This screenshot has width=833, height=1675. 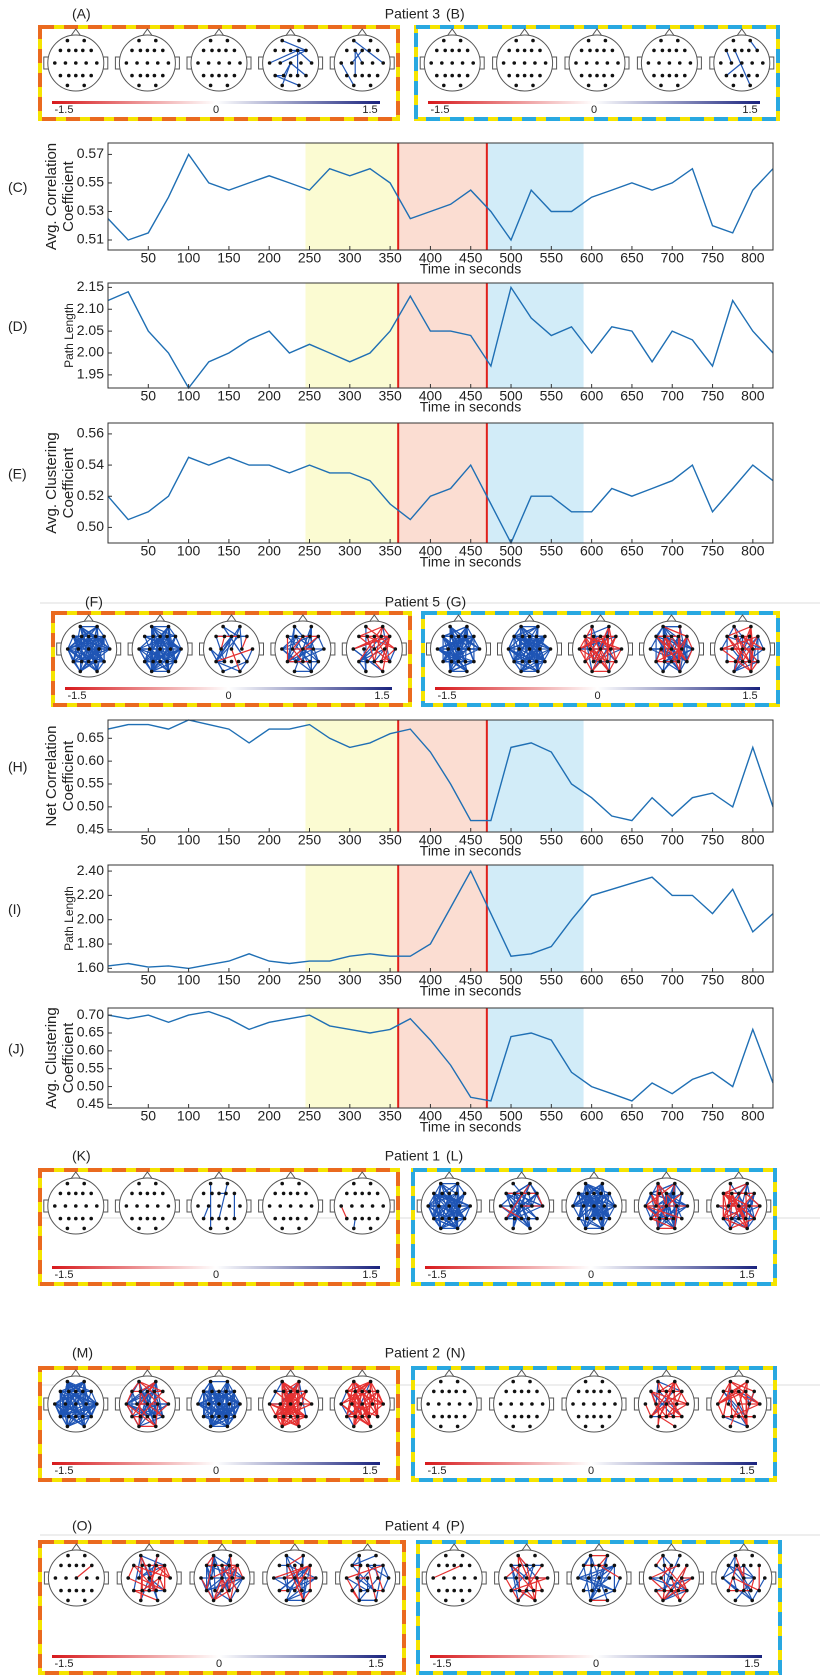 I want to click on colorbar-tick-label: 0, so click(x=216, y=1275).